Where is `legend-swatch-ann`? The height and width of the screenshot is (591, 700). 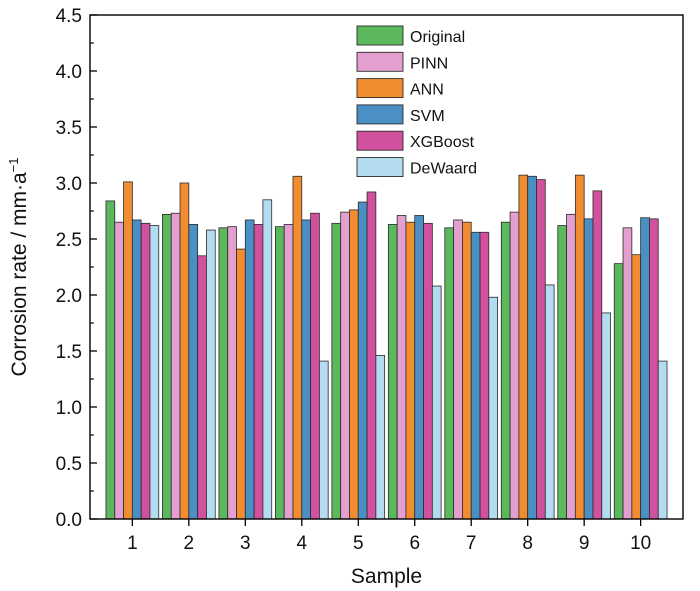
legend-swatch-ann is located at coordinates (380, 88).